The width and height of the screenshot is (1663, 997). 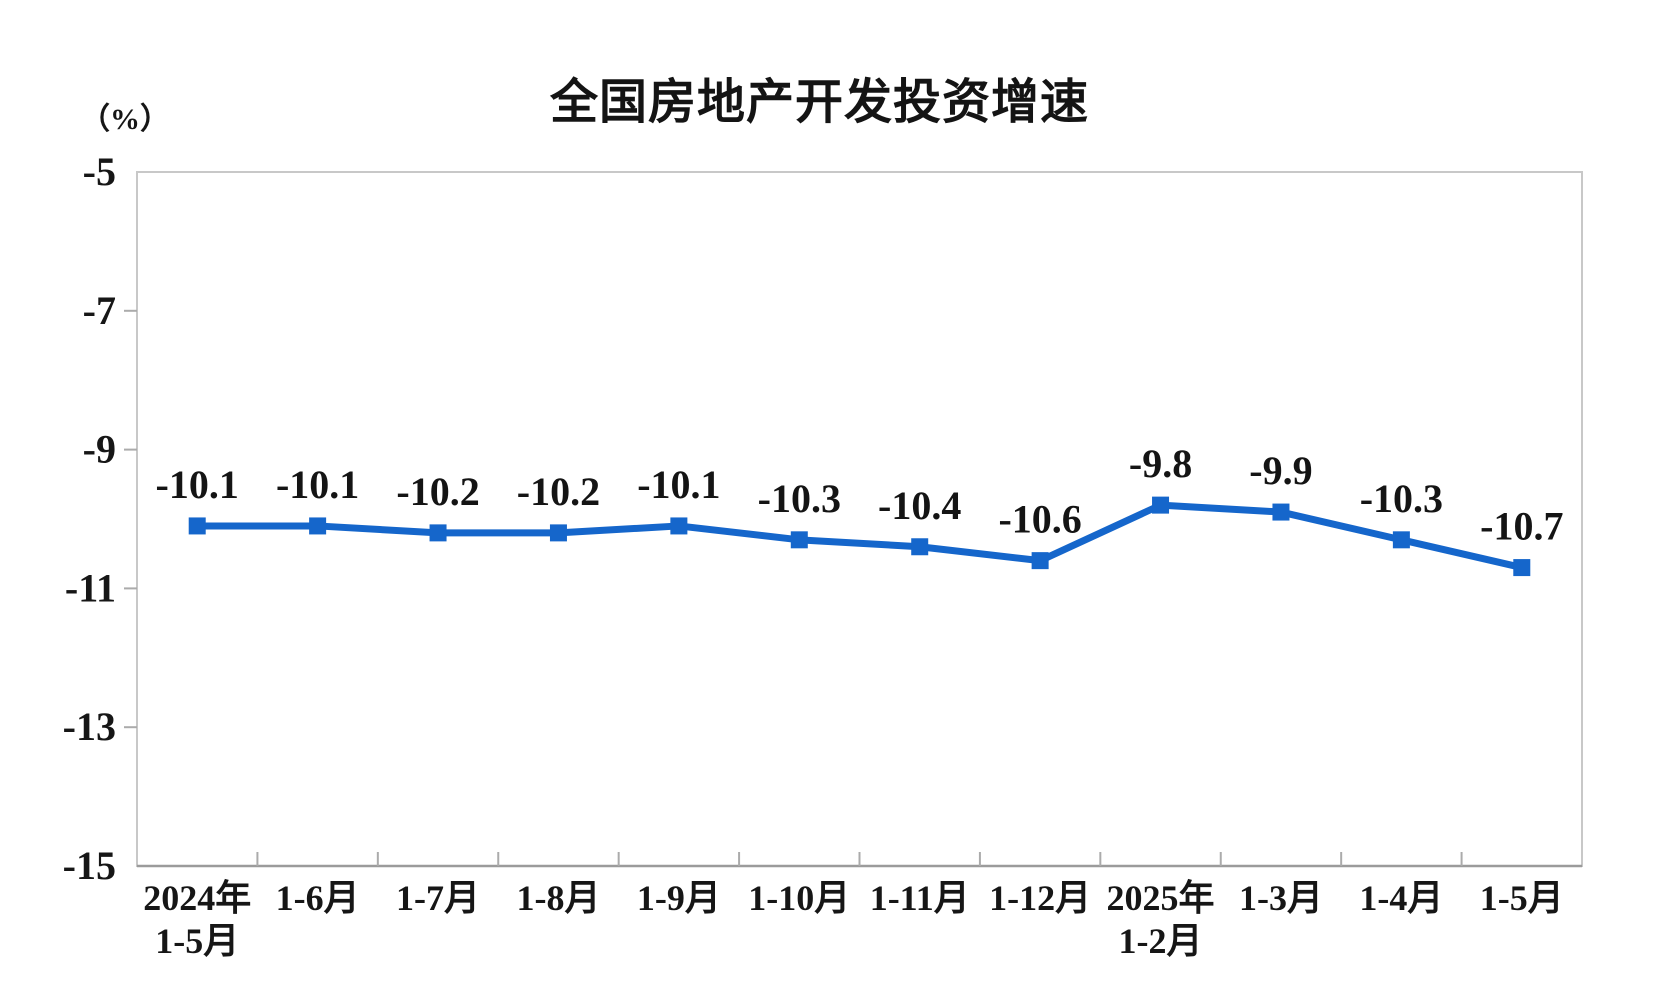 What do you see at coordinates (99, 449) in the screenshot?
I see `y-axis-tick-label: -9` at bounding box center [99, 449].